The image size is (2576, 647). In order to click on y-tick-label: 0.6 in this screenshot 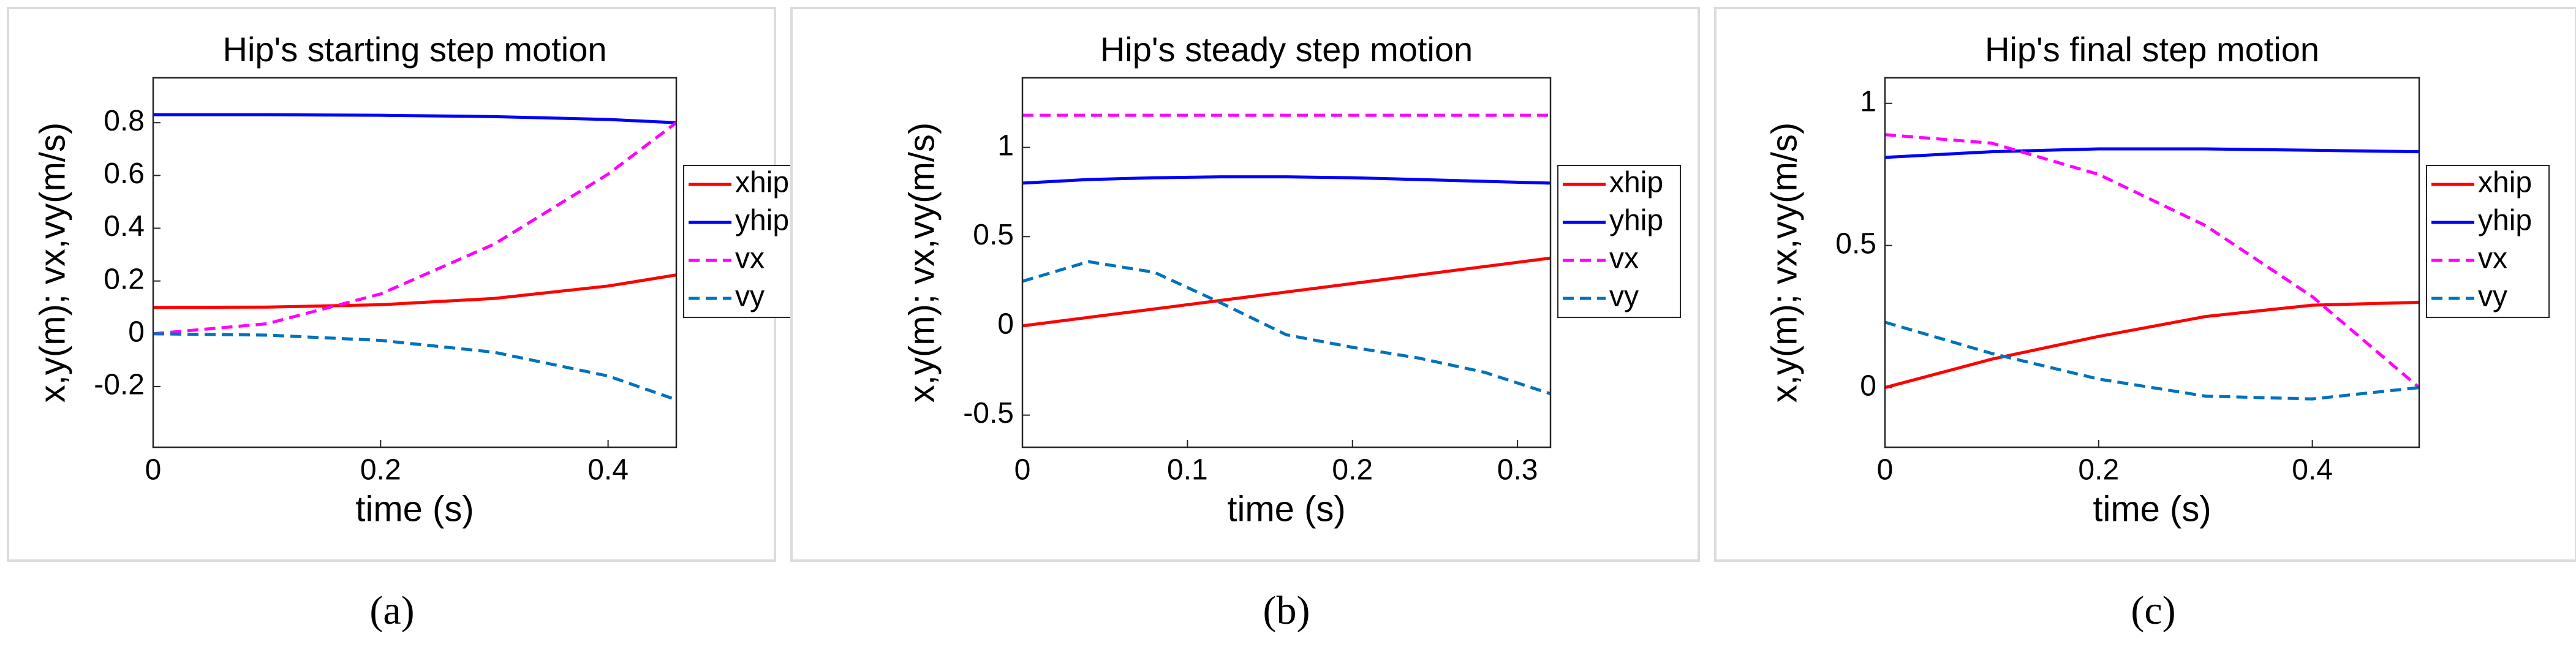, I will do `click(124, 173)`.